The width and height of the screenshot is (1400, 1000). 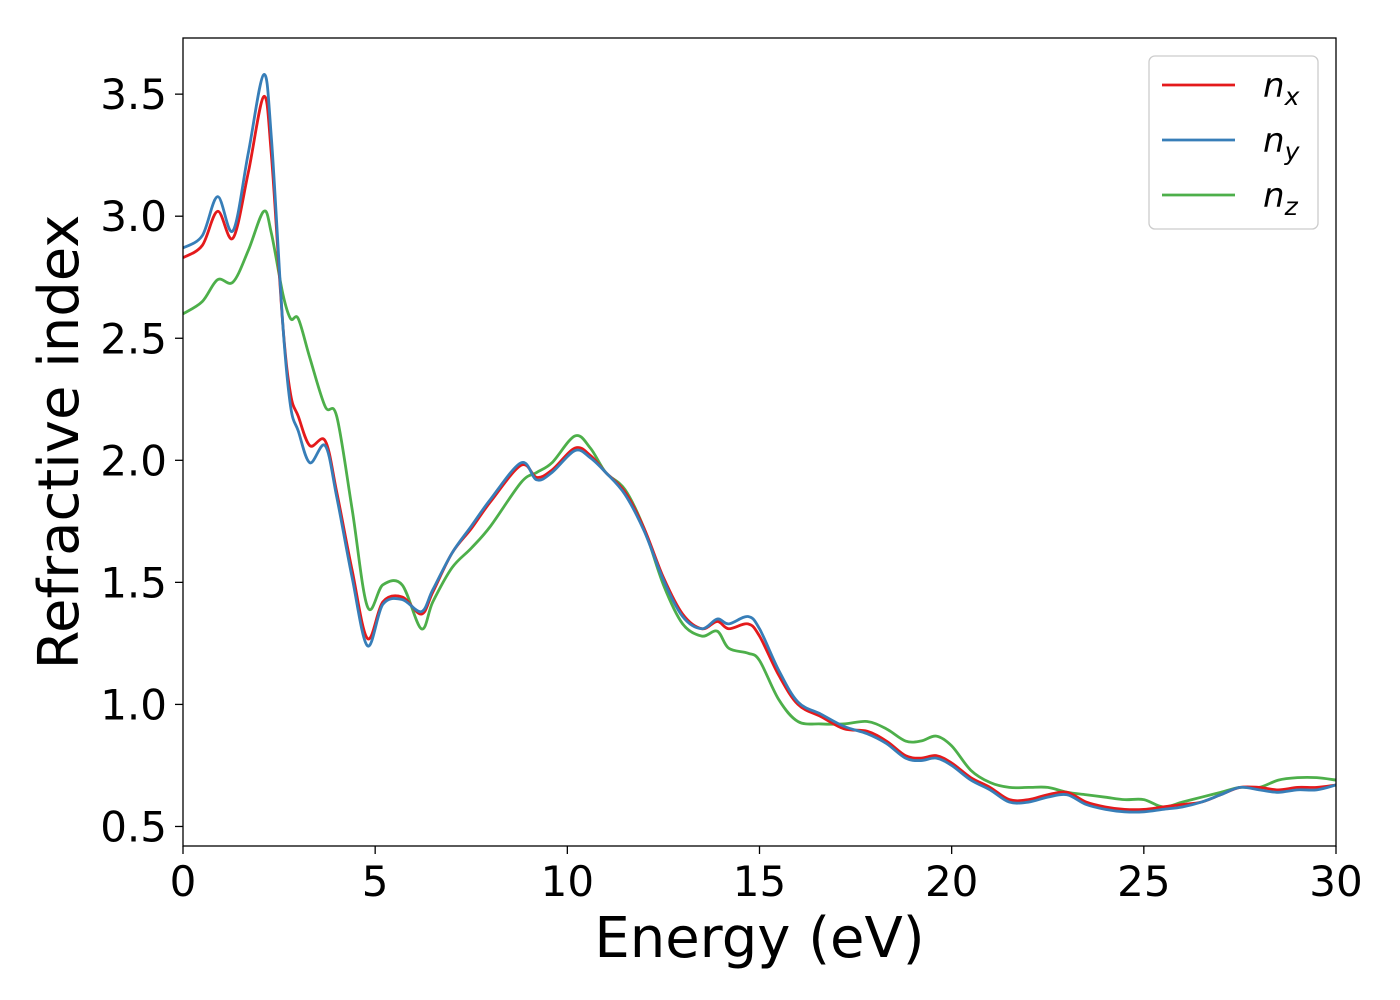 What do you see at coordinates (1282, 143) in the screenshot?
I see `legend-label: ny` at bounding box center [1282, 143].